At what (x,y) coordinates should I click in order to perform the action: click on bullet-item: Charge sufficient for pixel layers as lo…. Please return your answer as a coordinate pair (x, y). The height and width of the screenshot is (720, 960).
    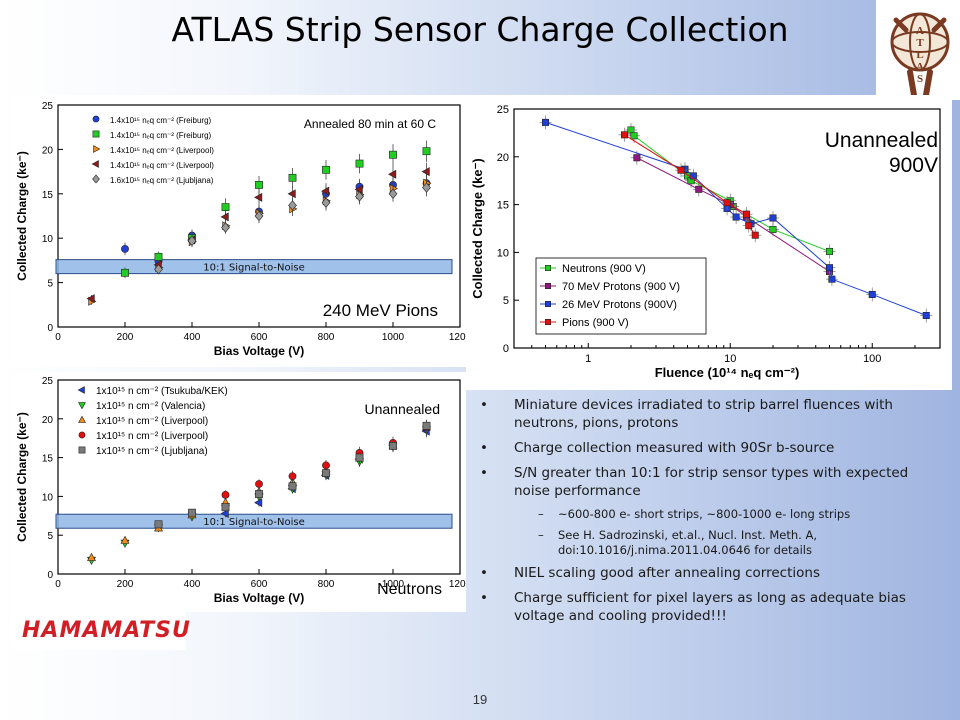
    Looking at the image, I should click on (713, 607).